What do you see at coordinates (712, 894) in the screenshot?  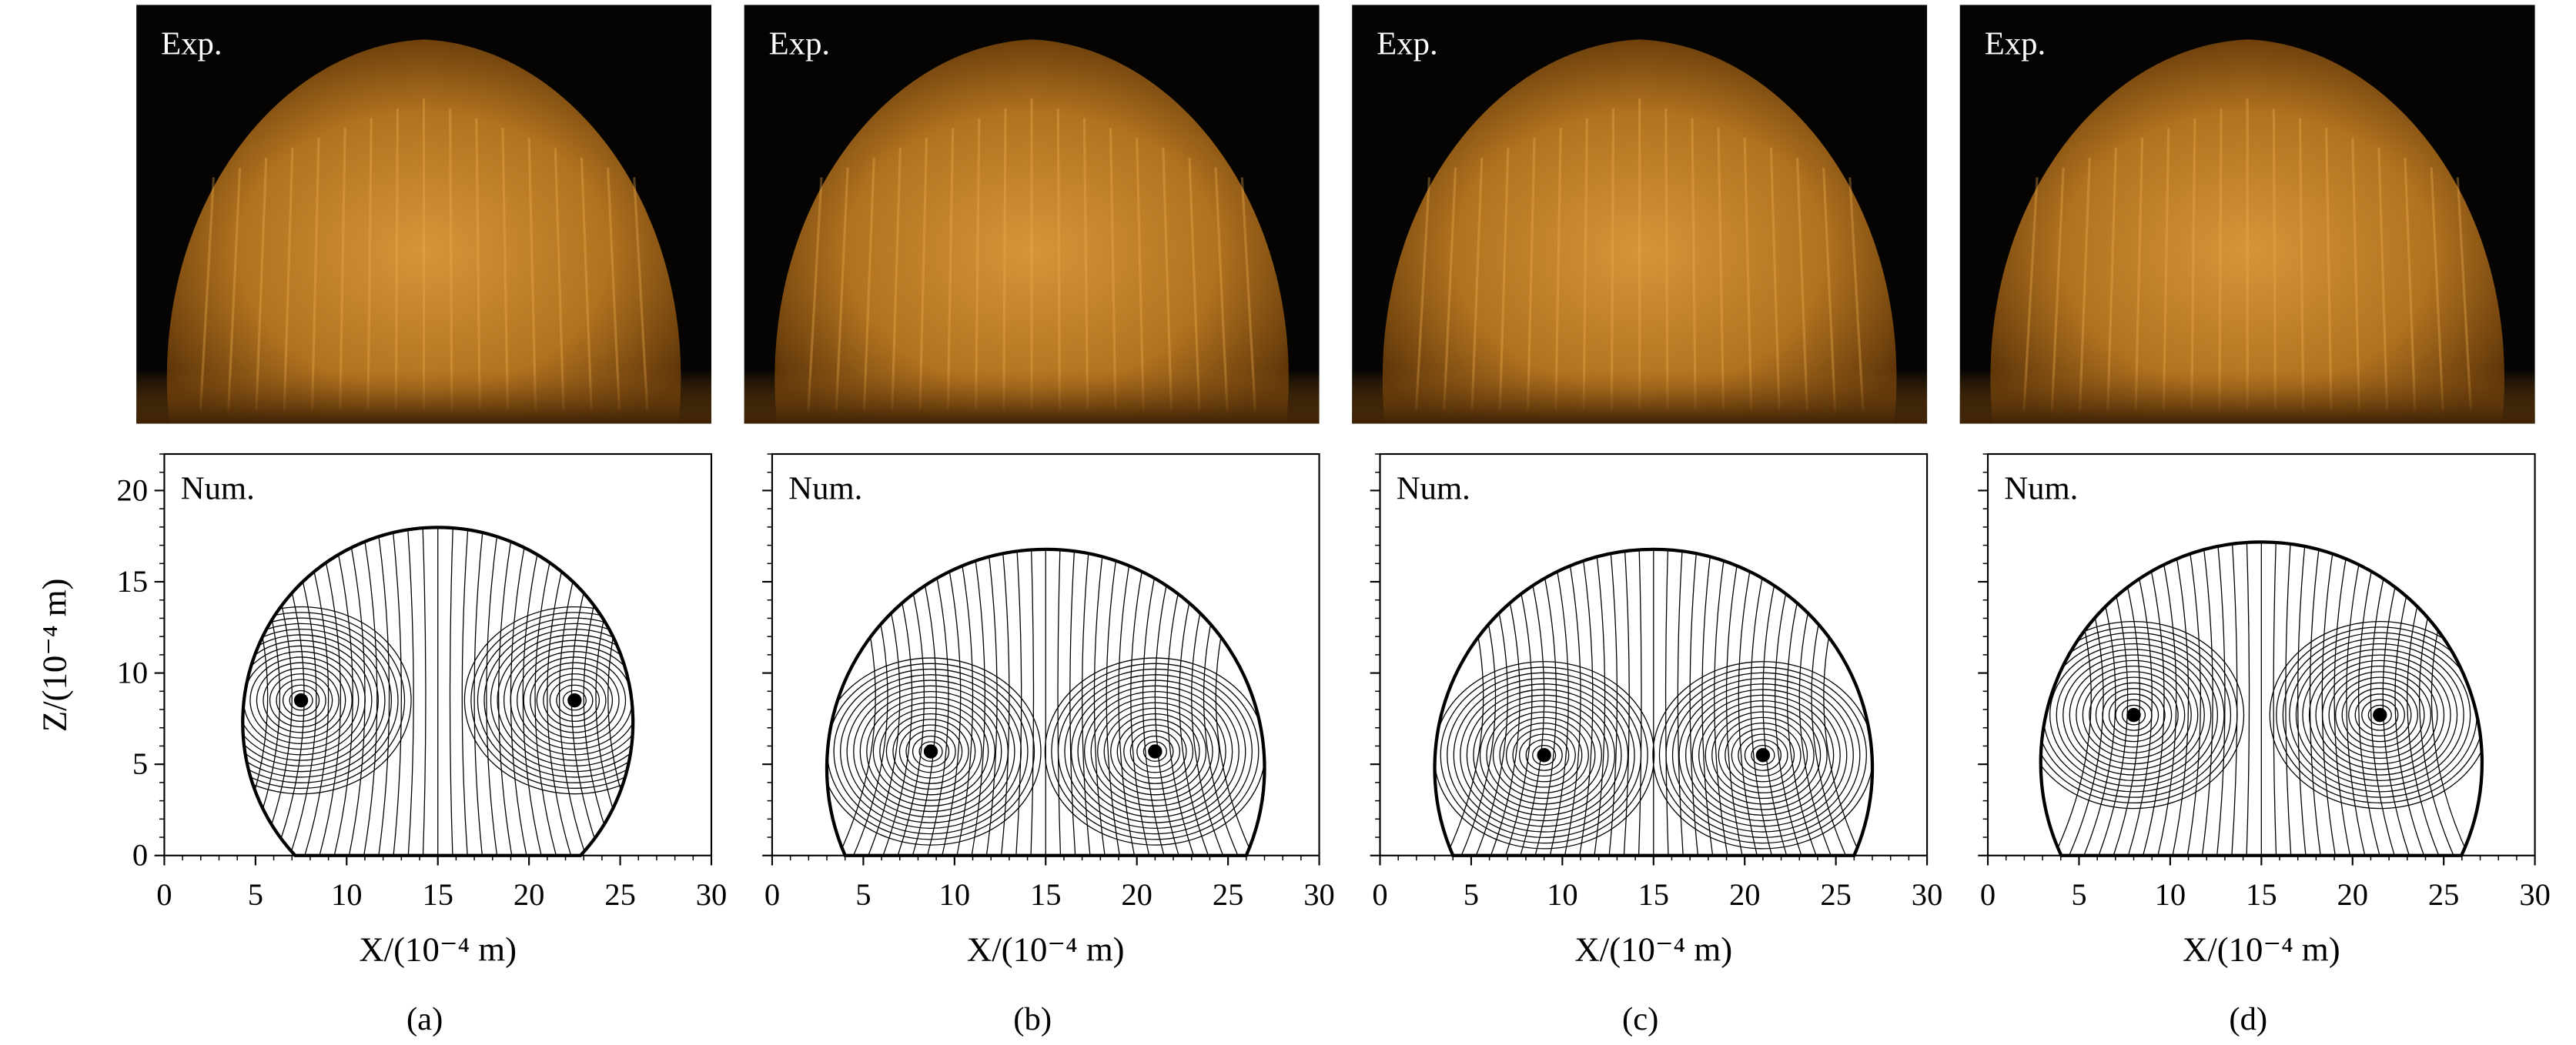 I see `x-tick-label: 30` at bounding box center [712, 894].